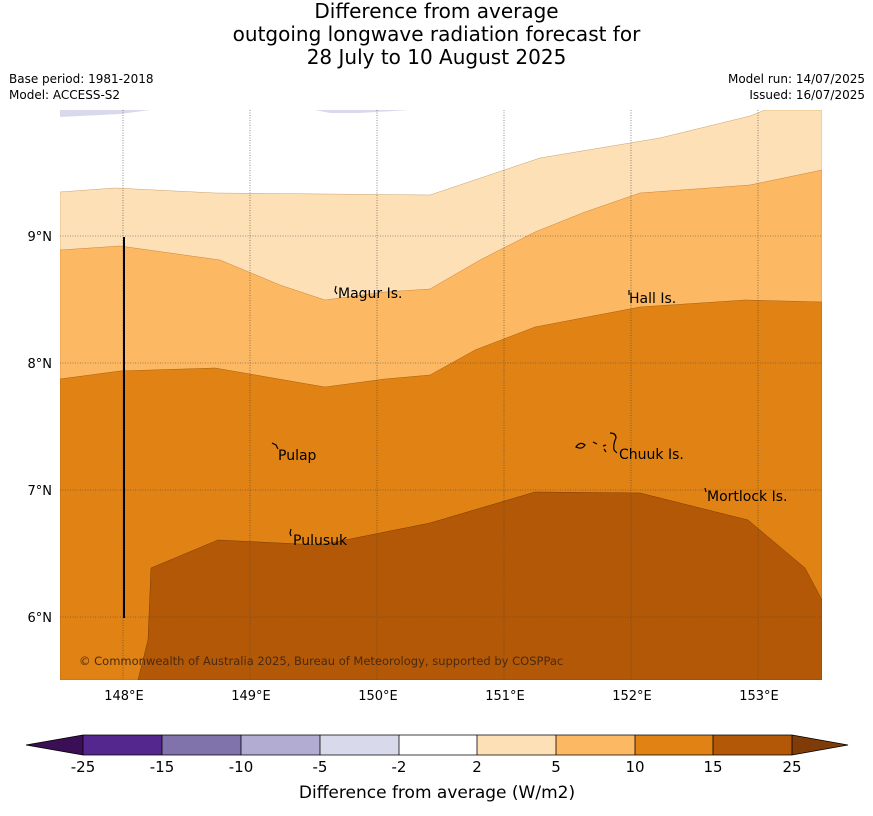 The width and height of the screenshot is (873, 816). Describe the element at coordinates (436, 11) in the screenshot. I see `title-line-1: Difference from average` at that location.